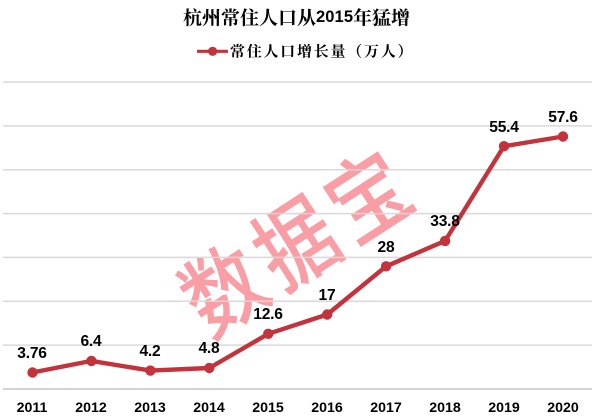  What do you see at coordinates (334, 17) in the screenshot?
I see `svg-text: 2015` at bounding box center [334, 17].